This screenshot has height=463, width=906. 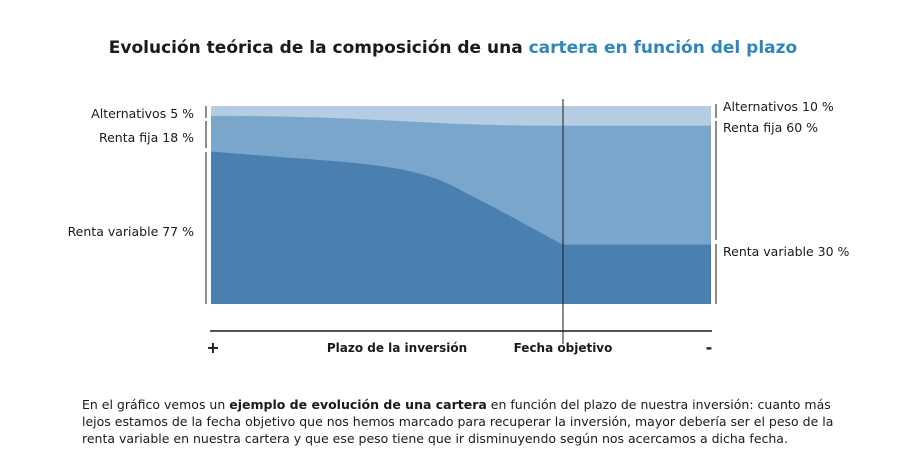 I want to click on axis-sign-plus: +, so click(x=212, y=347).